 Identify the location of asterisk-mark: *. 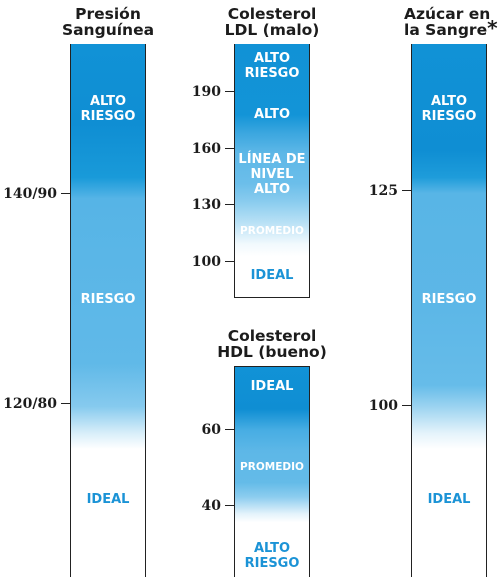
(492, 28).